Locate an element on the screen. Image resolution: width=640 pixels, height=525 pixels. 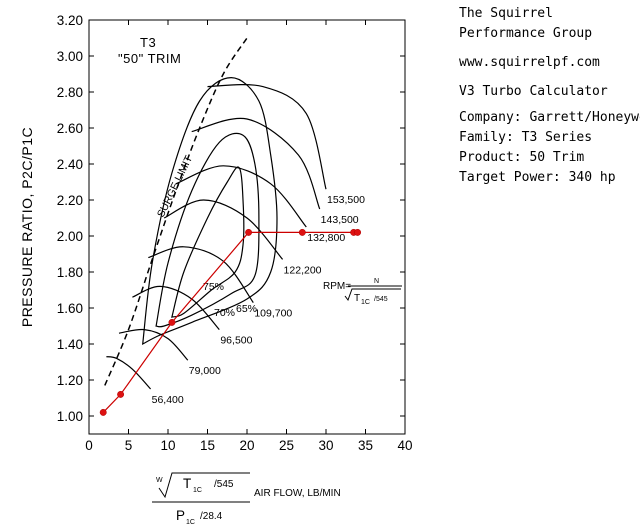
efficiency-islands: 75% 70% 65% is located at coordinates (209, 211).